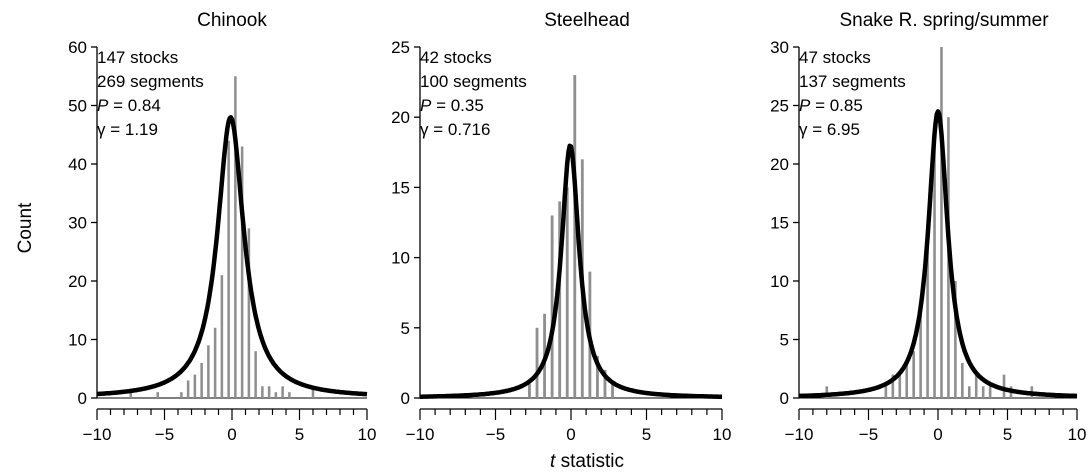  What do you see at coordinates (25, 227) in the screenshot?
I see `y-axis-label: Count` at bounding box center [25, 227].